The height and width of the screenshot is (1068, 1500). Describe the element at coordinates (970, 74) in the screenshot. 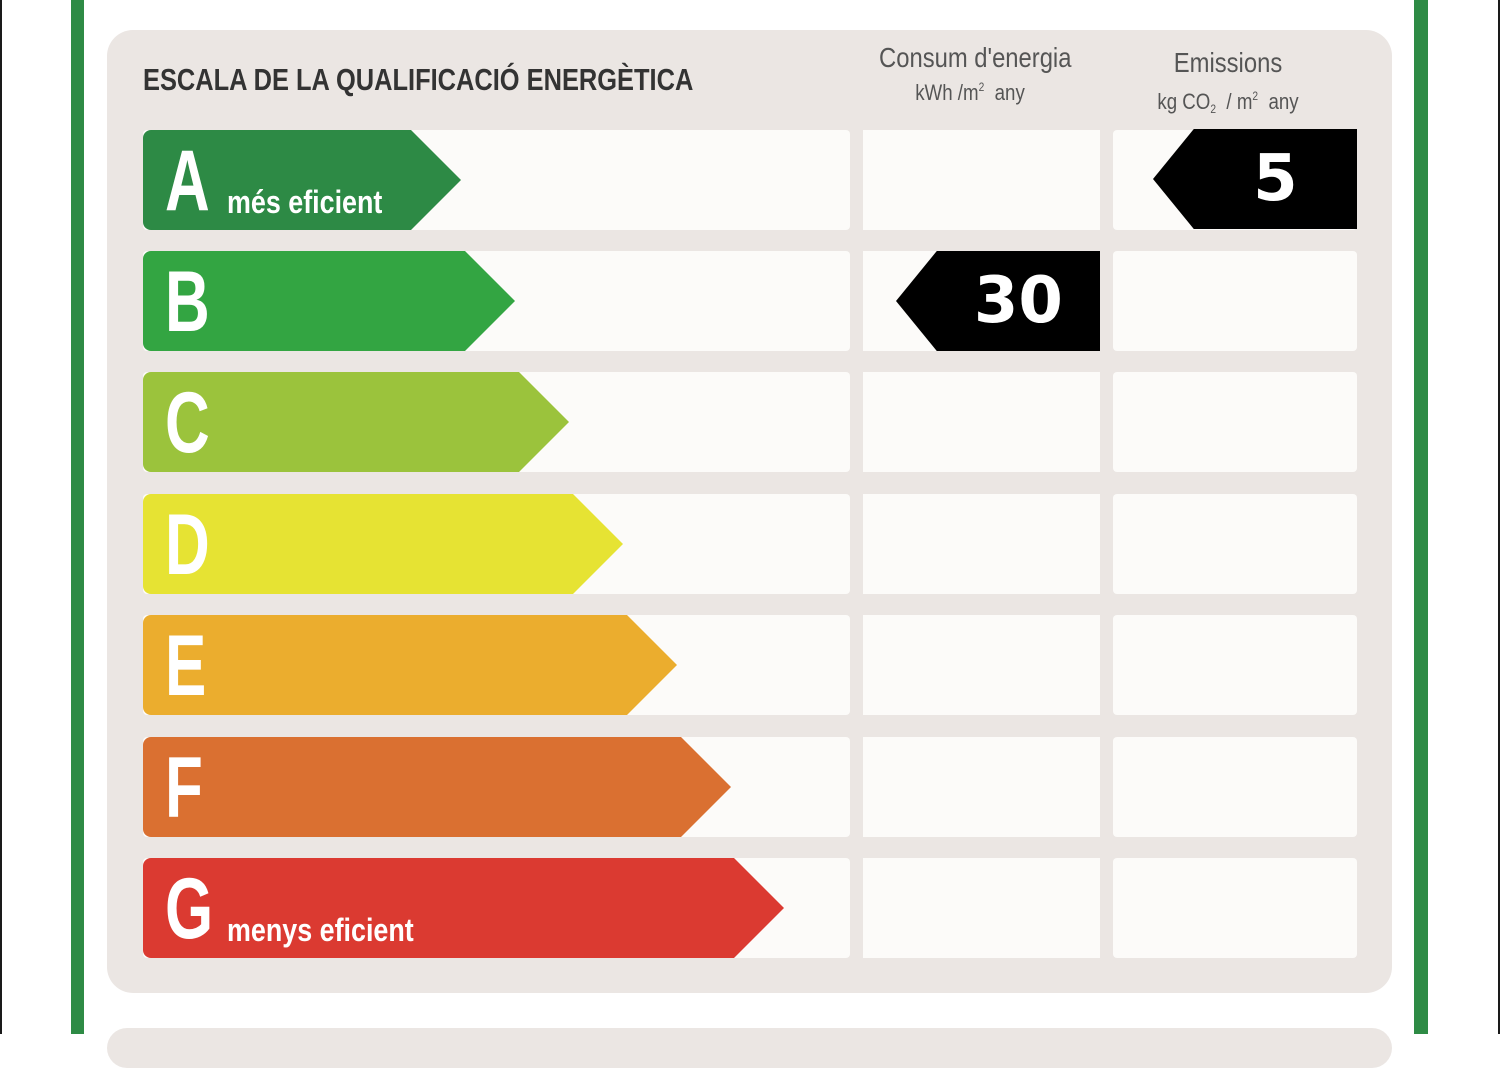

I see `energy-column-header: Consum d'energia kWh /m2 any` at that location.